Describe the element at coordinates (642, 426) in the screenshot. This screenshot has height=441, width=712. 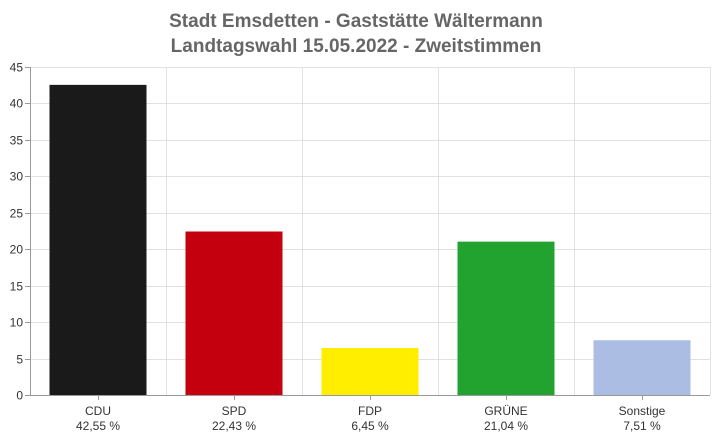
I see `value-label: 7,51 %` at that location.